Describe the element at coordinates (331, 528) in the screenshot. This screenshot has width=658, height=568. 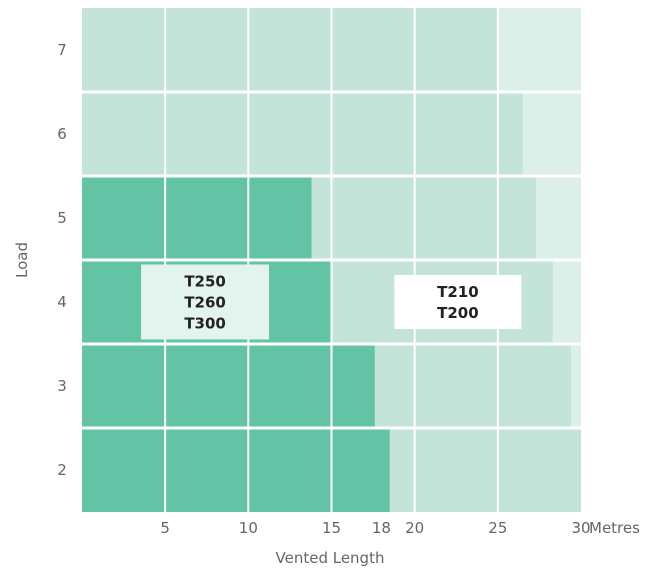
I see `x-tick-label: 15` at that location.